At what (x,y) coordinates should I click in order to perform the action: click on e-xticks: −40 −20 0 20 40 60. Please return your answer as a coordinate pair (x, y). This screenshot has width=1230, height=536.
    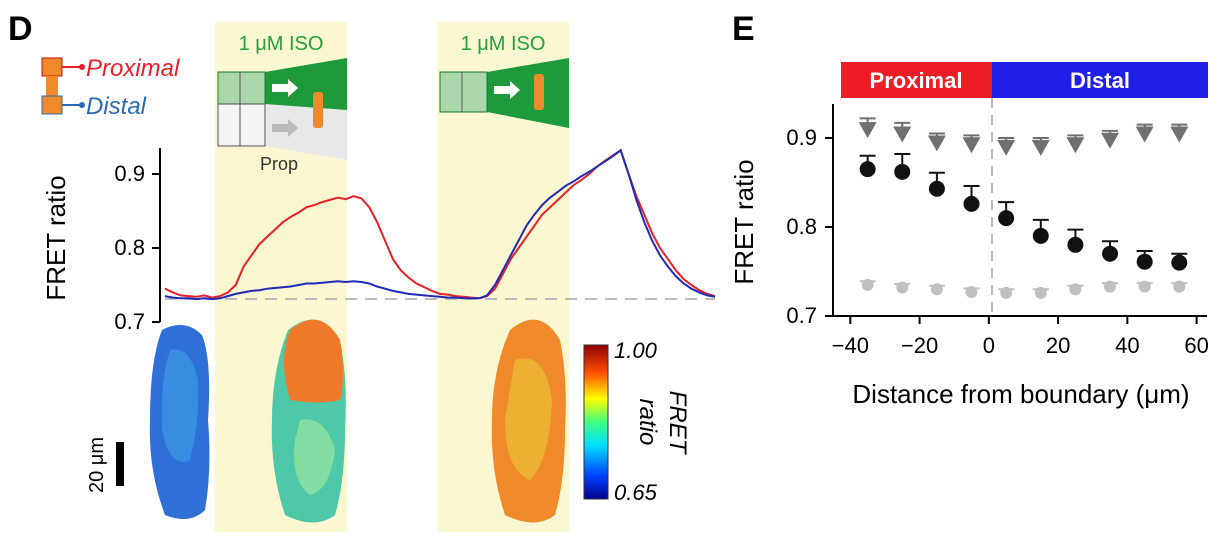
    Looking at the image, I should click on (1020, 337).